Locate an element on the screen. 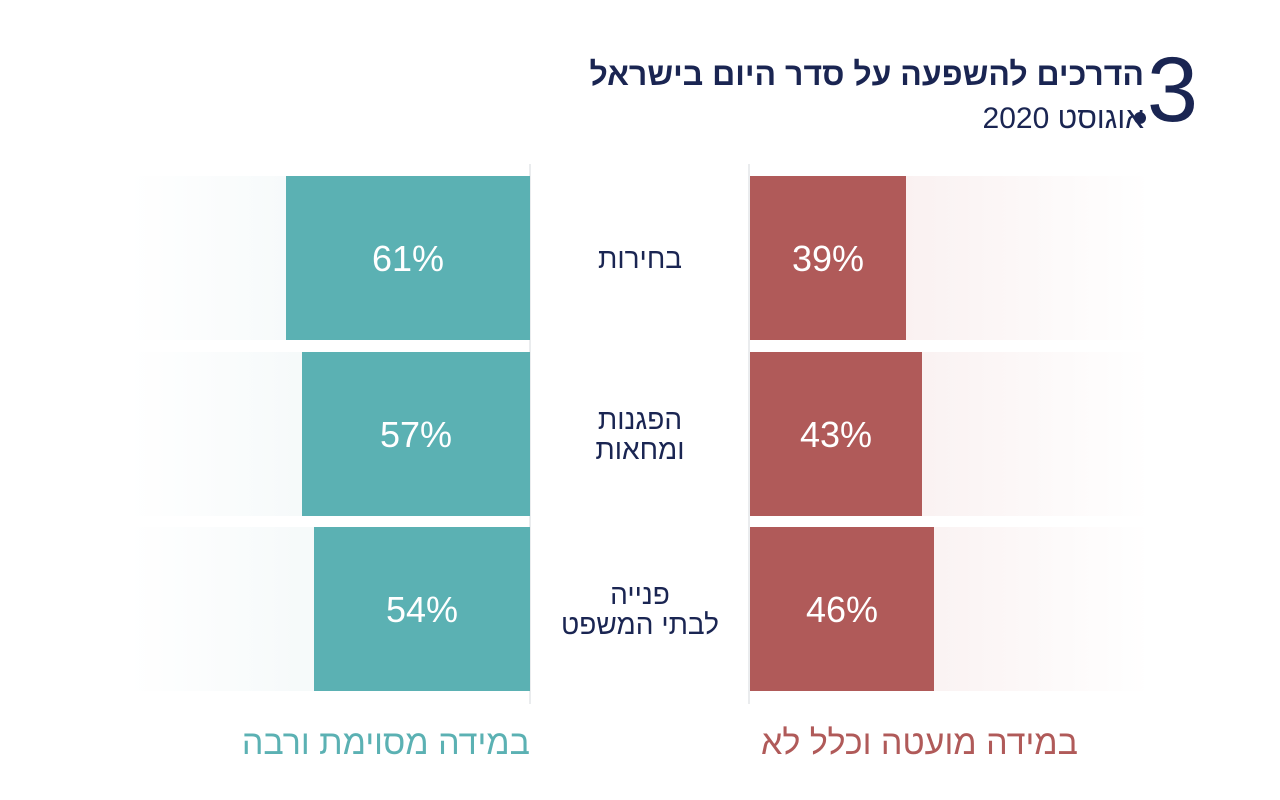 Image resolution: width=1280 pixels, height=800 pixels. category-label: לבתי המשפט is located at coordinates (640, 624).